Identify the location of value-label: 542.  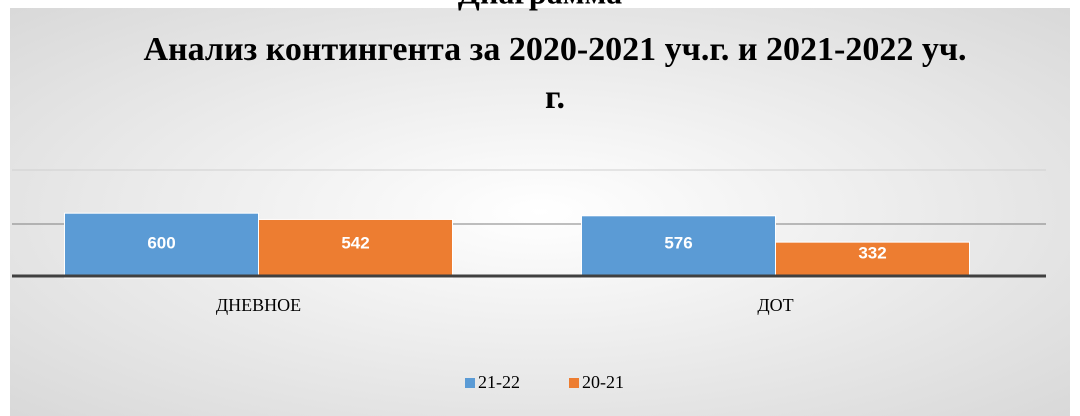
(355, 242).